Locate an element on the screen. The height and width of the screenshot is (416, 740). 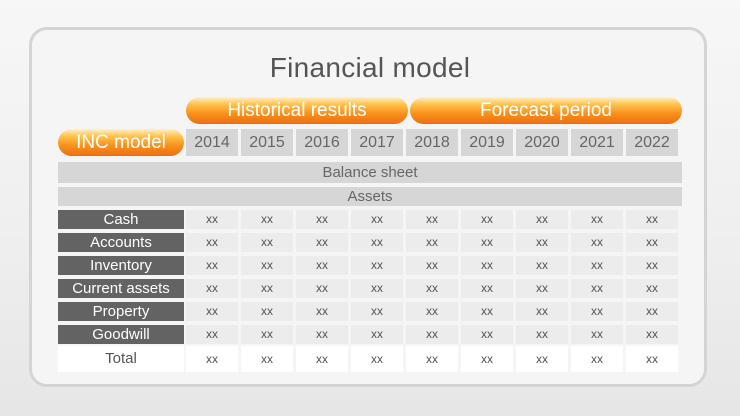
row-label: Current assets is located at coordinates (121, 288).